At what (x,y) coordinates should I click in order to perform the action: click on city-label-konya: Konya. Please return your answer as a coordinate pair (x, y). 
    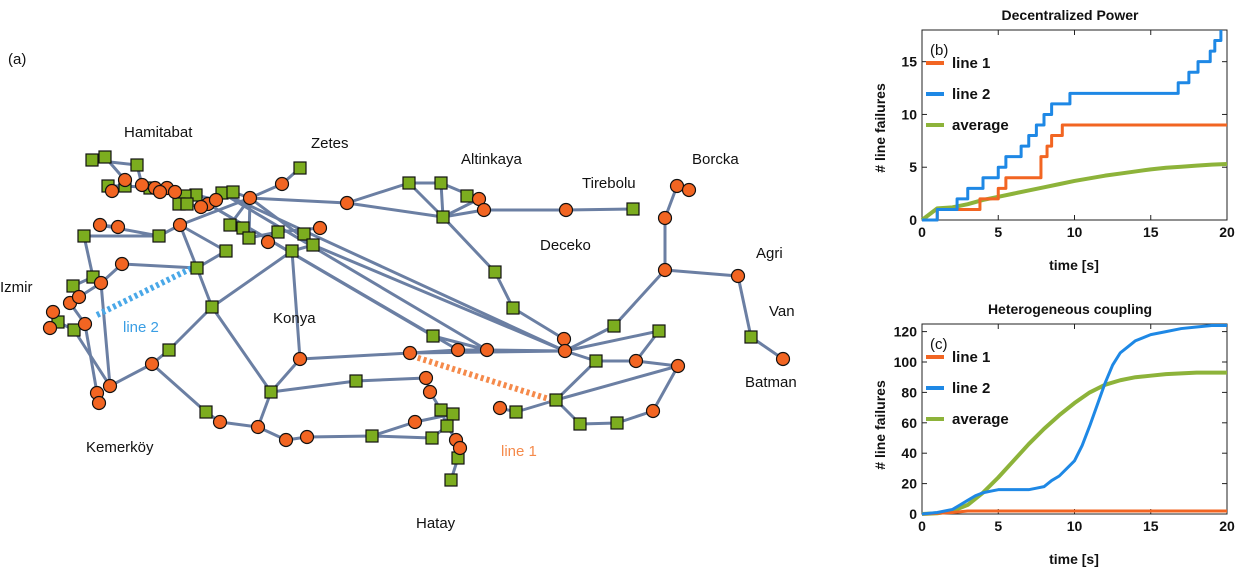
    Looking at the image, I should click on (294, 318).